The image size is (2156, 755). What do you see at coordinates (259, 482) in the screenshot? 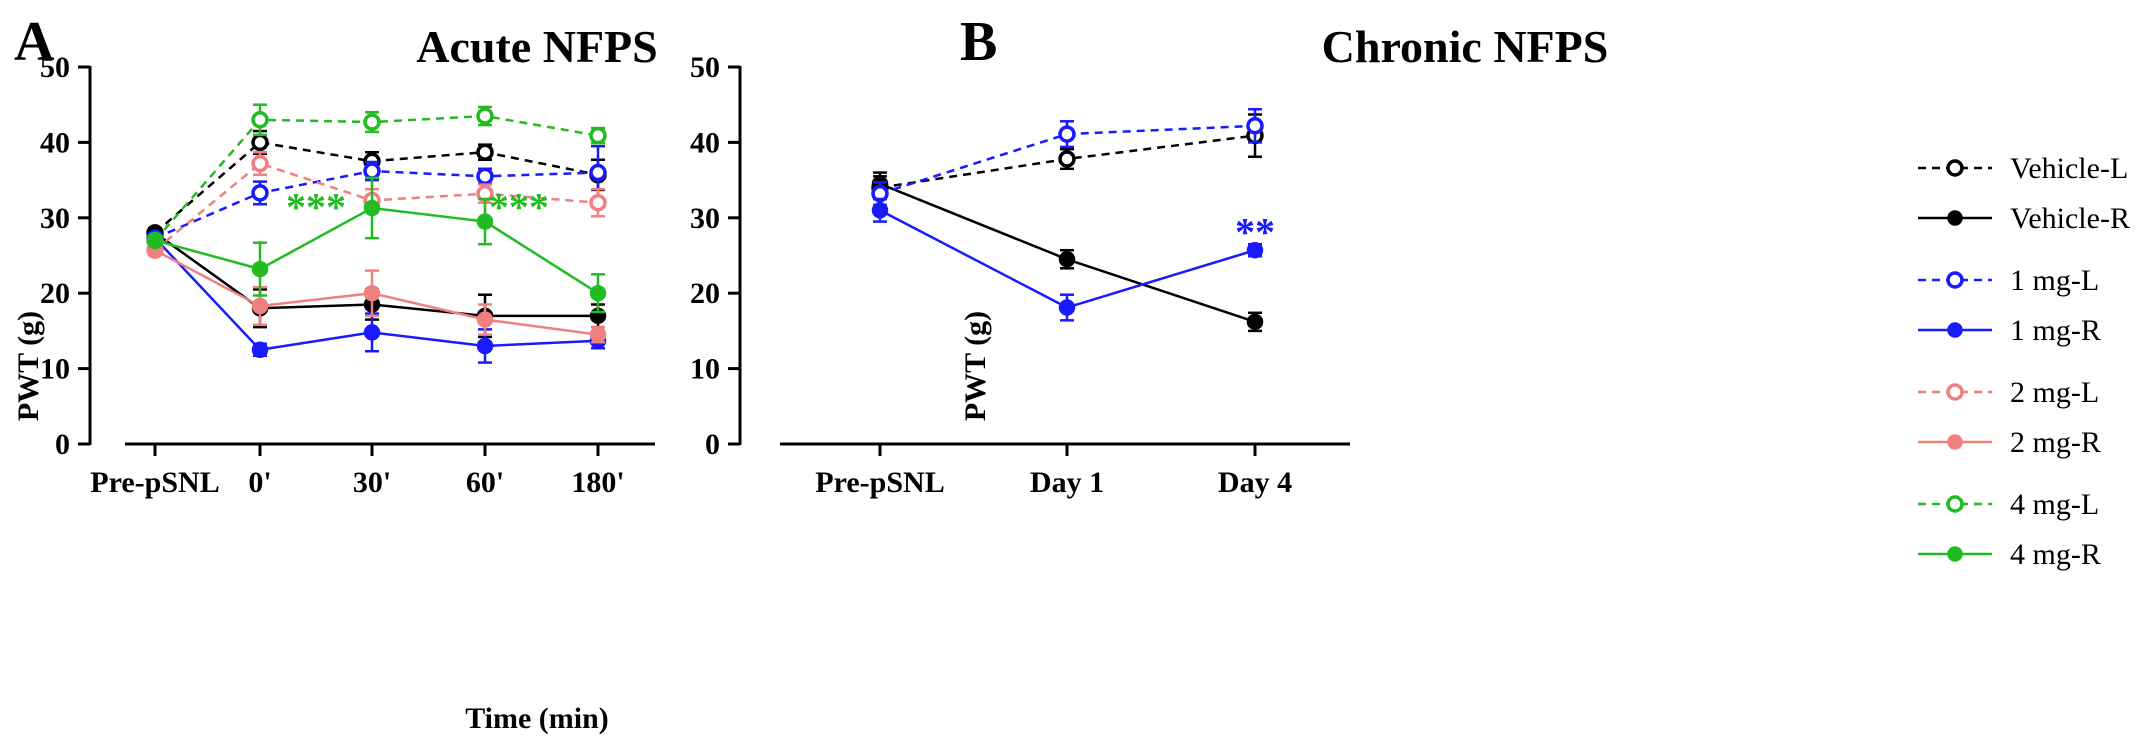
I see `x-tick-label: 0'` at bounding box center [259, 482].